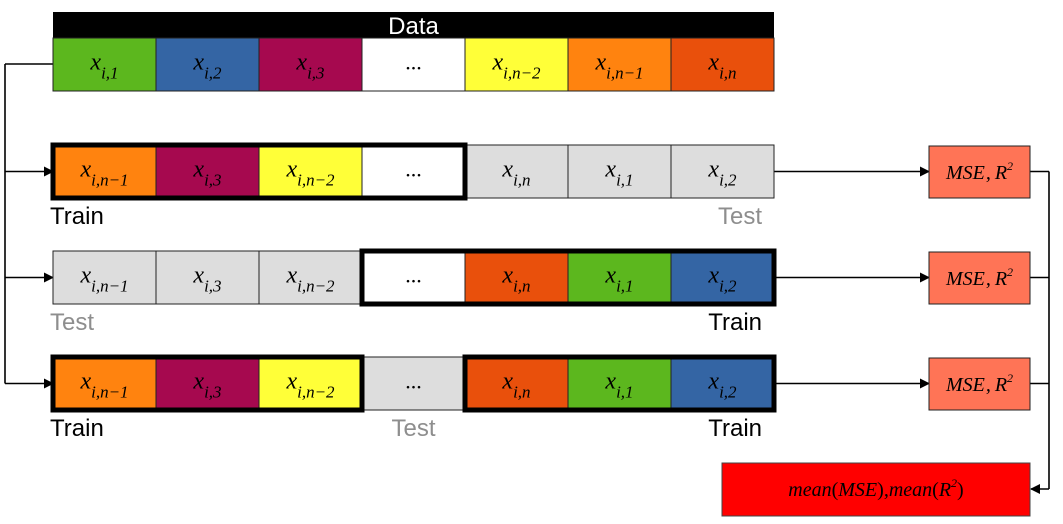  I want to click on metric-sep: ,, so click(988, 279).